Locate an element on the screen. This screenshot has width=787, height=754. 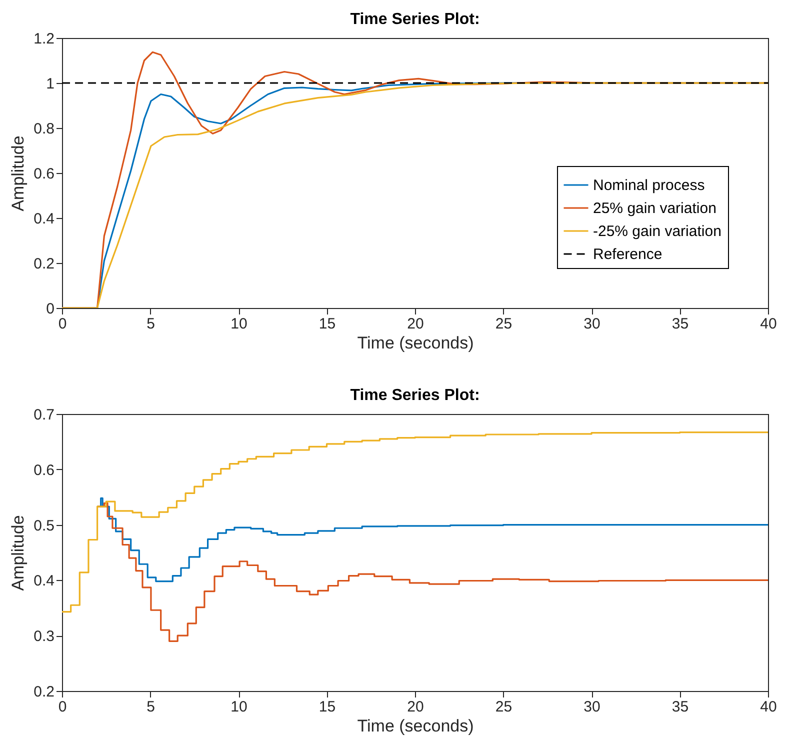
y-tick-label: 0.7 is located at coordinates (44, 415).